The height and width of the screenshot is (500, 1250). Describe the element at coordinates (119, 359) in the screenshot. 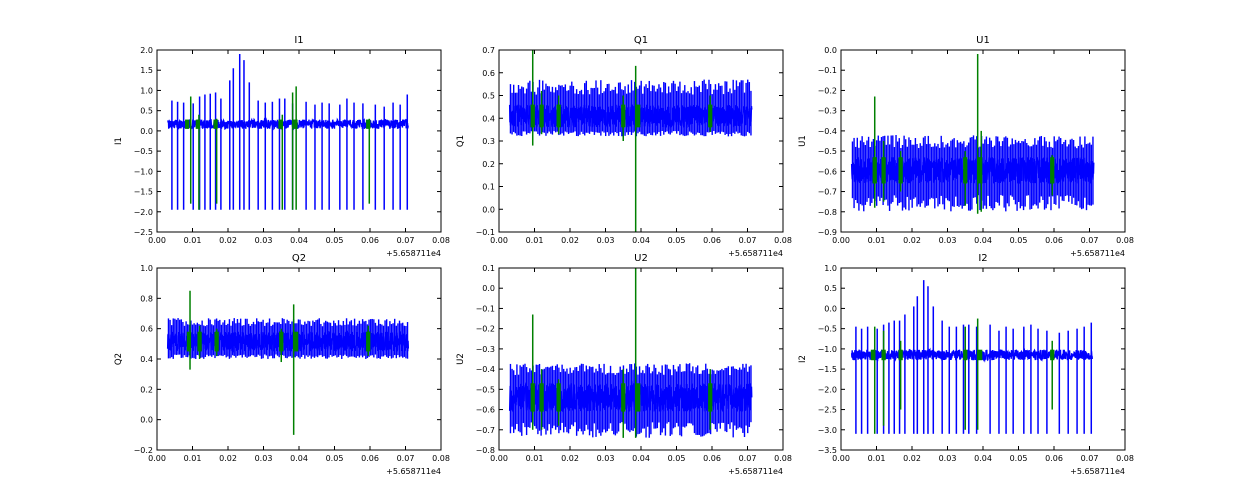

I see `y-axis-label: Q2` at that location.